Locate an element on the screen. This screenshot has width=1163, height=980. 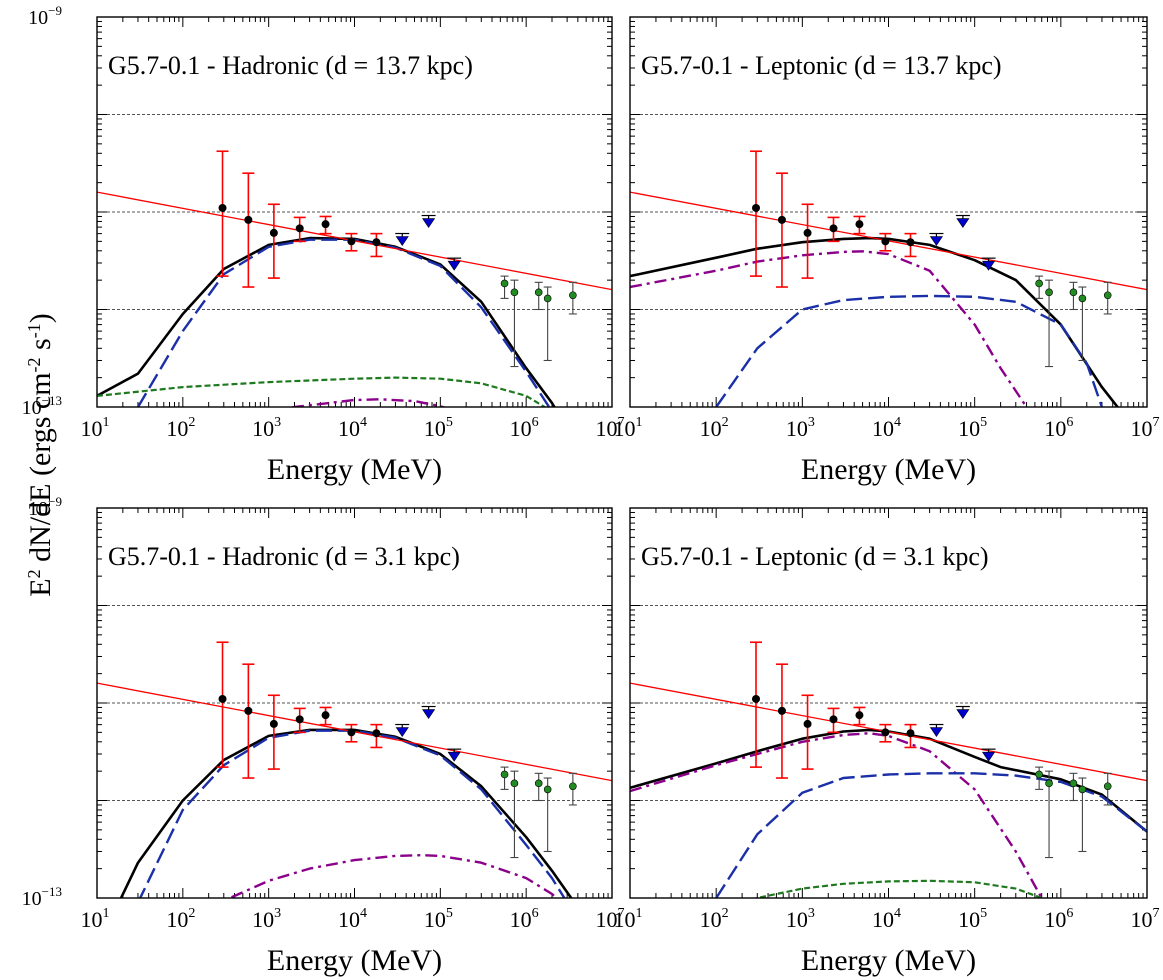
y-axis-label: E2 dN/dE (ergs cm-2 s-1) is located at coordinates (40, 454).